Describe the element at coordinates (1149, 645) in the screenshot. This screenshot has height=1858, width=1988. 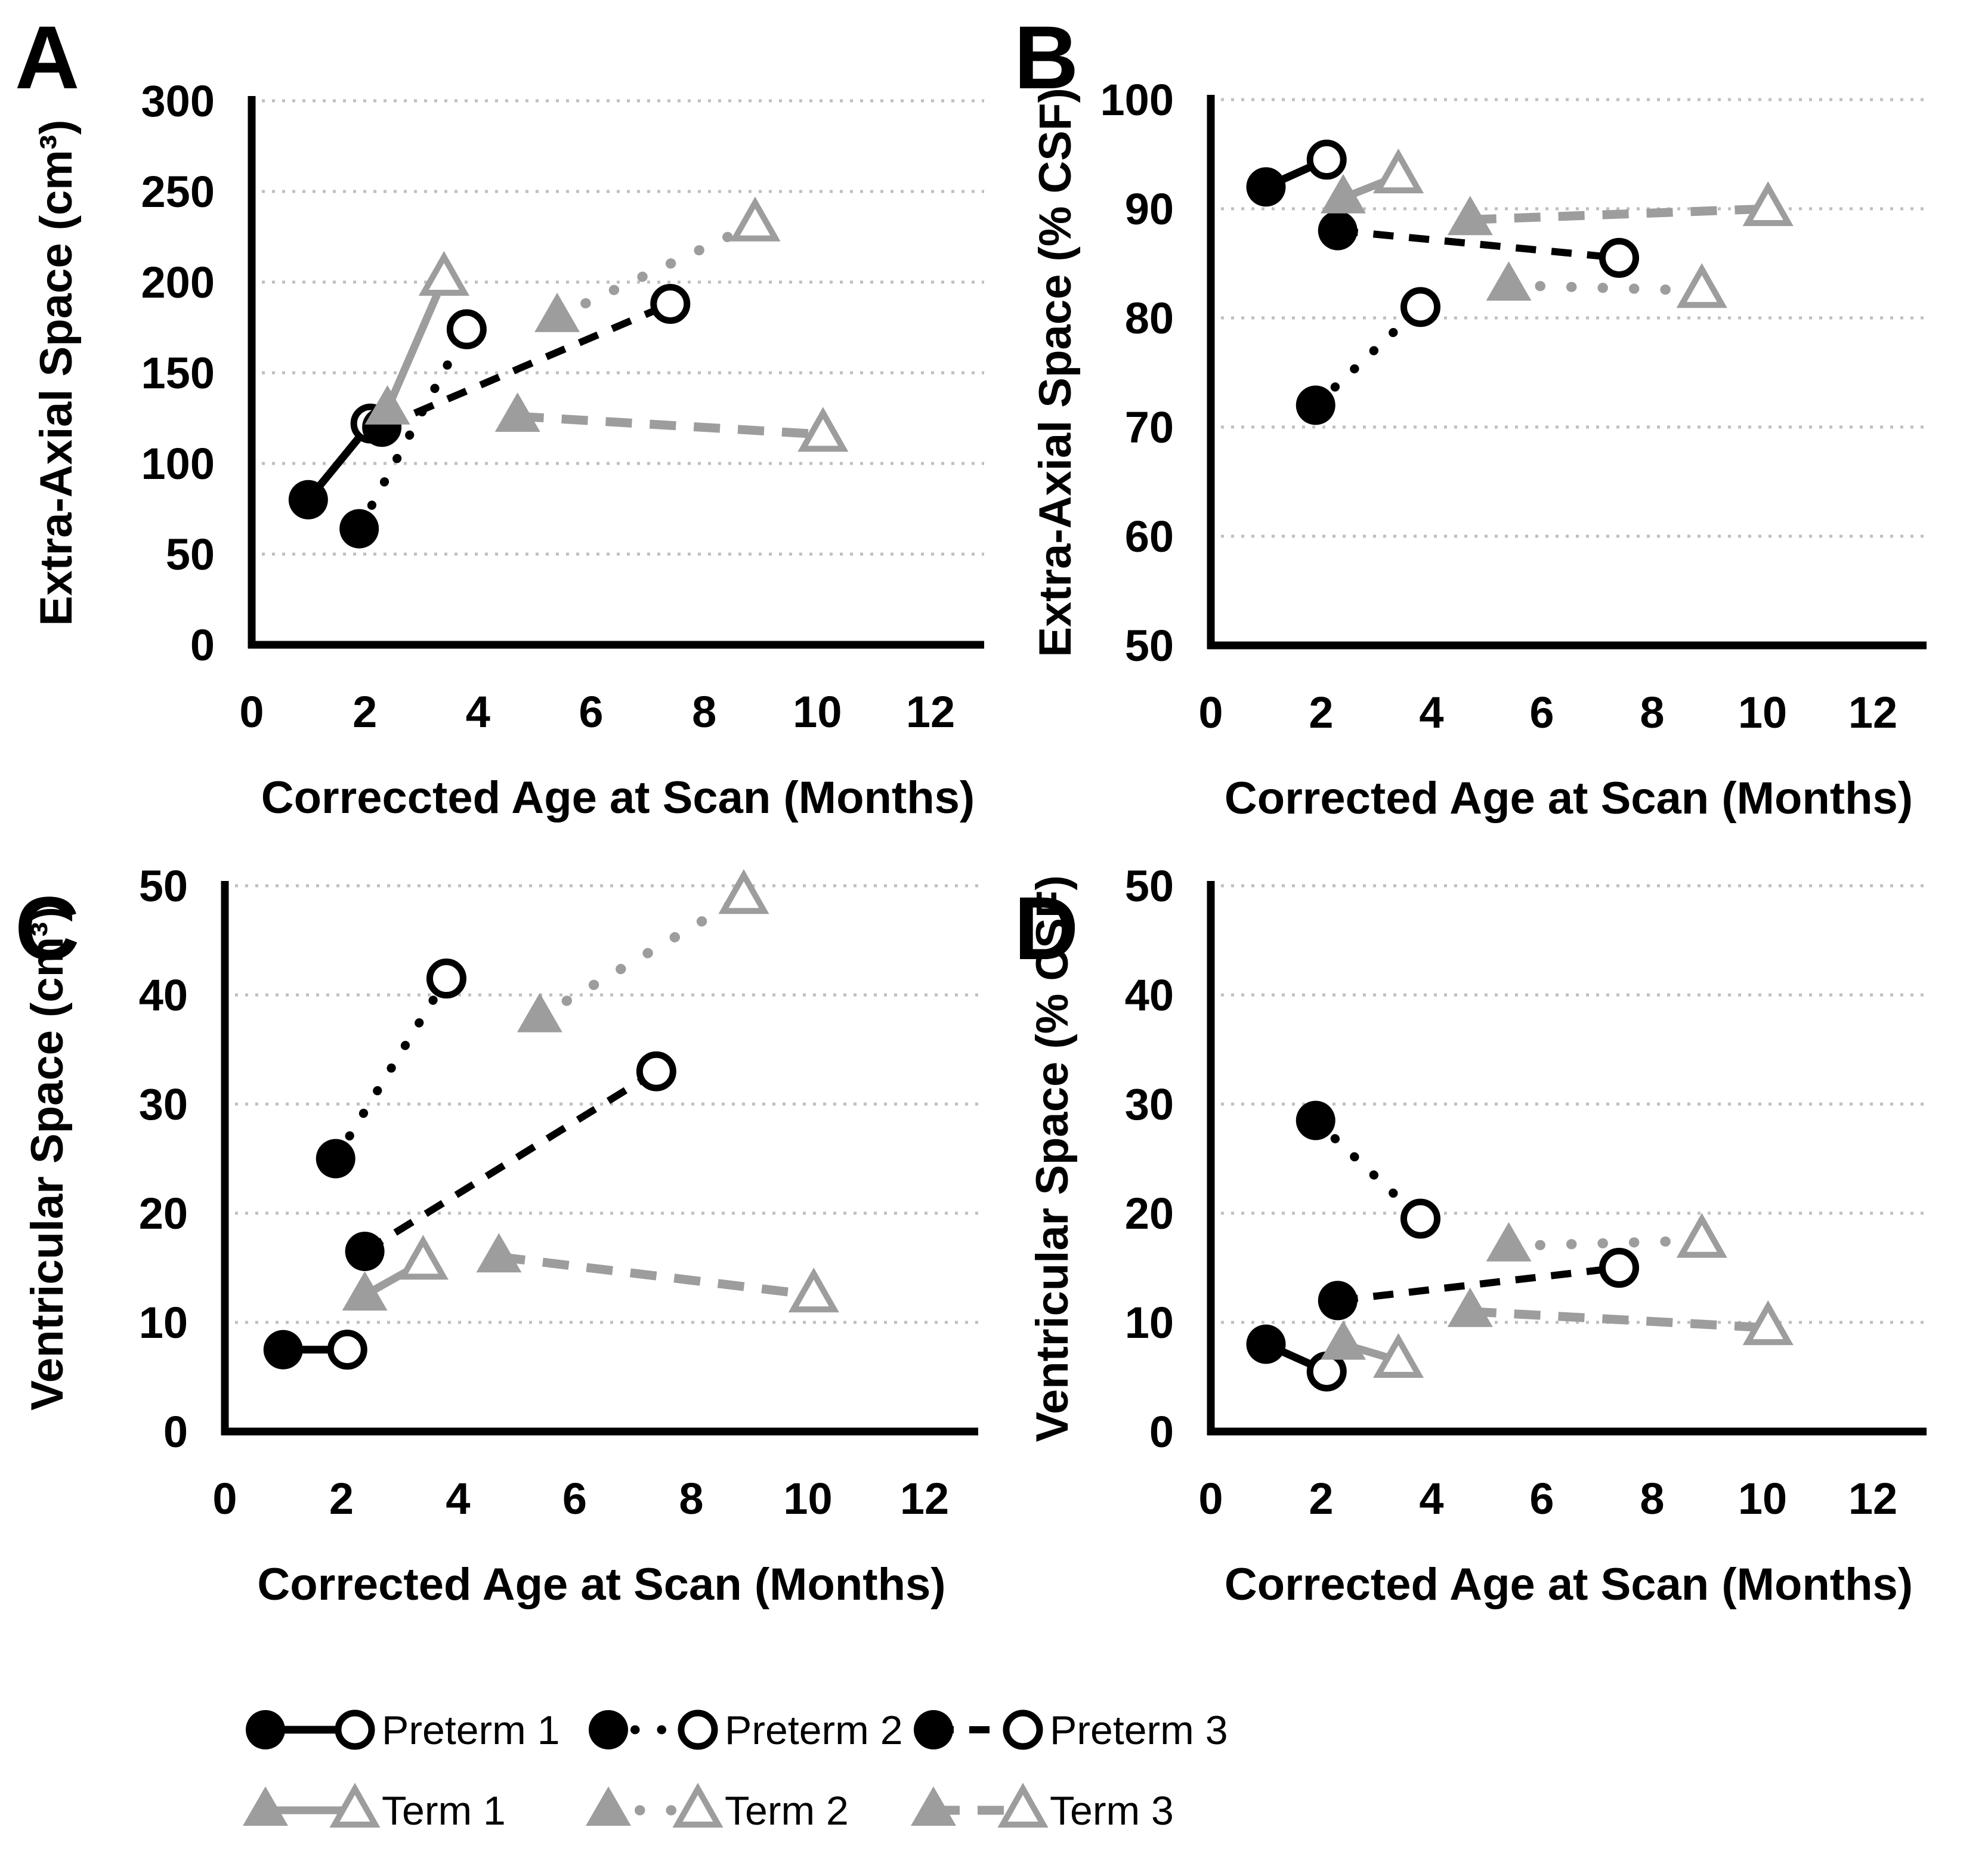
I see `y-tick-label: 50` at that location.